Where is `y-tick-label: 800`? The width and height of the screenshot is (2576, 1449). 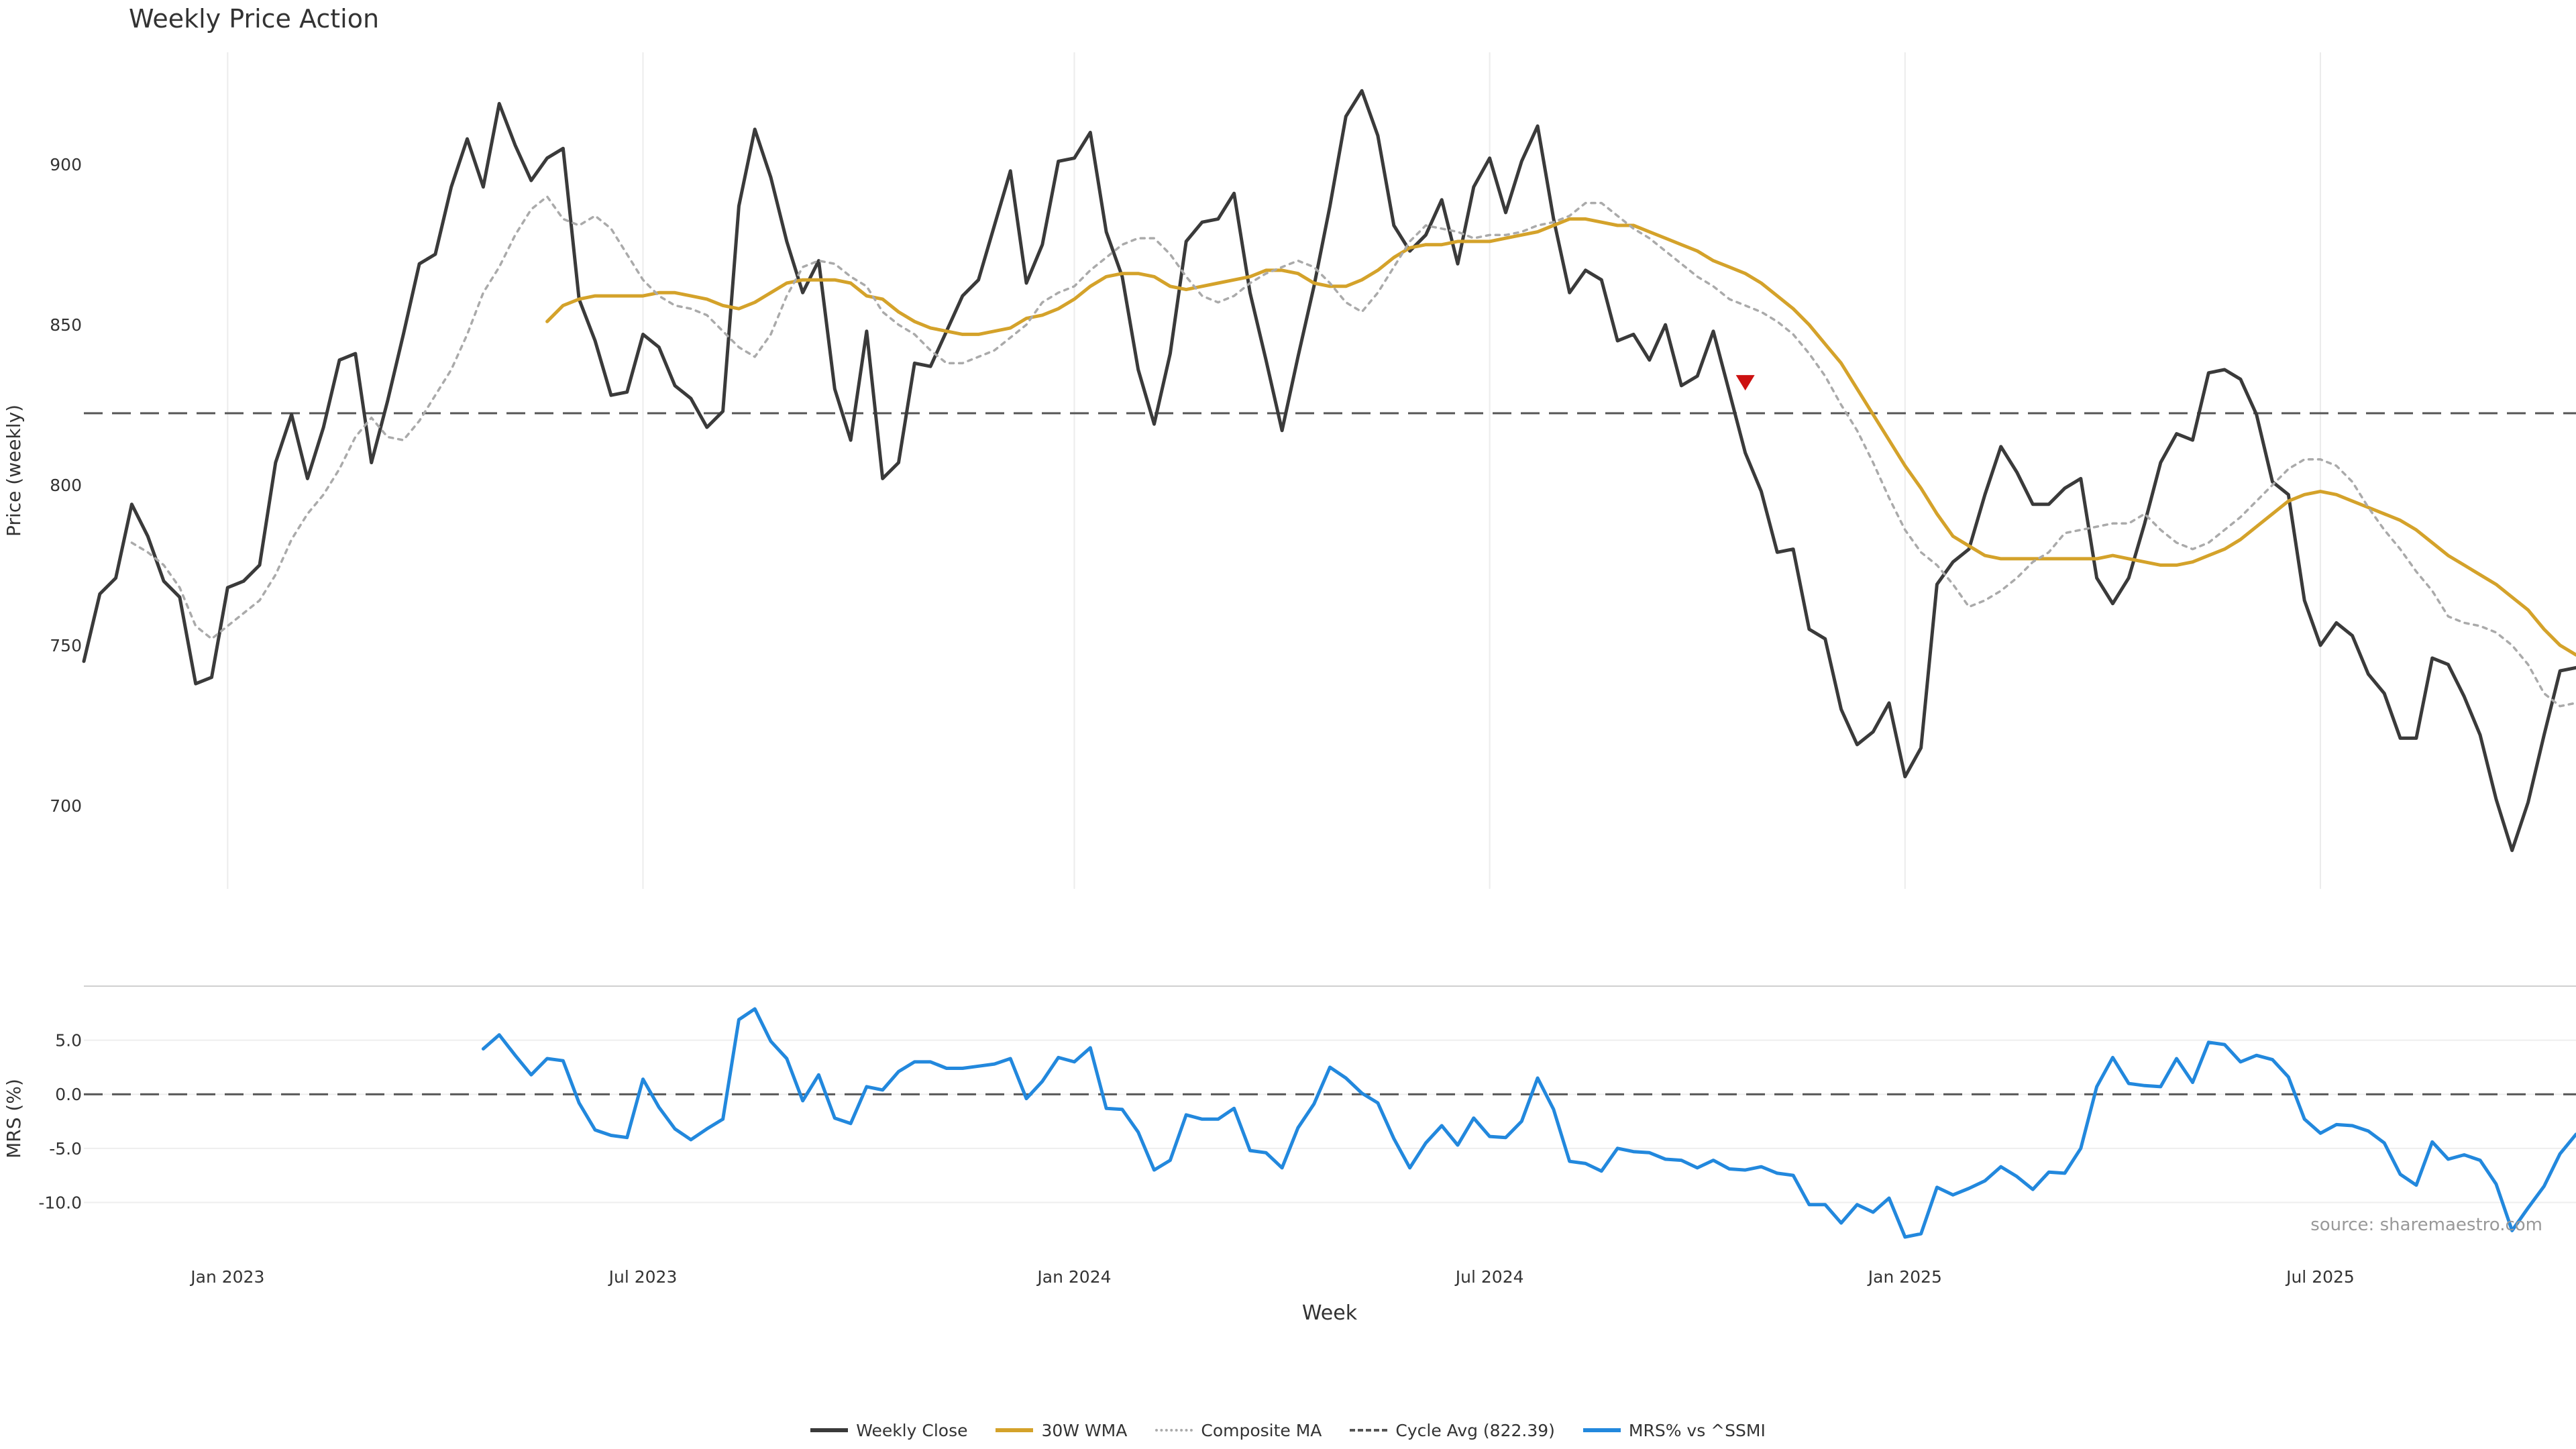 y-tick-label: 800 is located at coordinates (66, 485).